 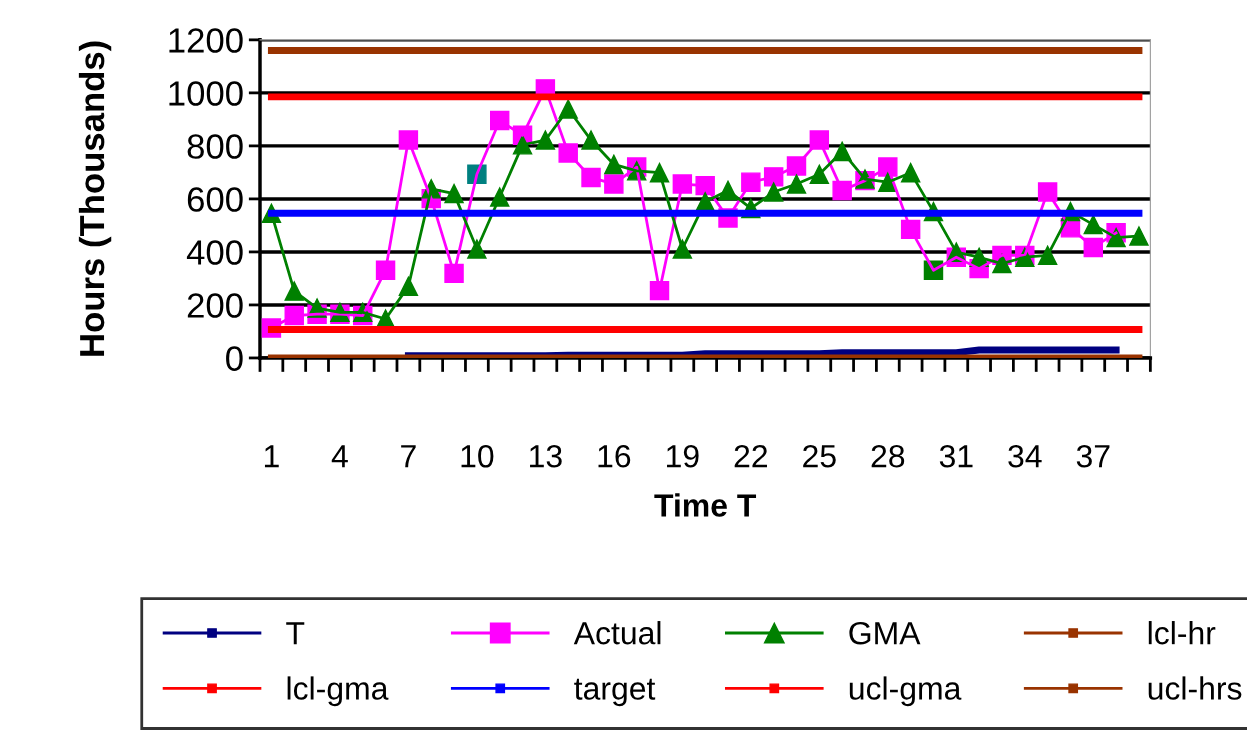 What do you see at coordinates (1025, 456) in the screenshot?
I see `x-tick-label: 34` at bounding box center [1025, 456].